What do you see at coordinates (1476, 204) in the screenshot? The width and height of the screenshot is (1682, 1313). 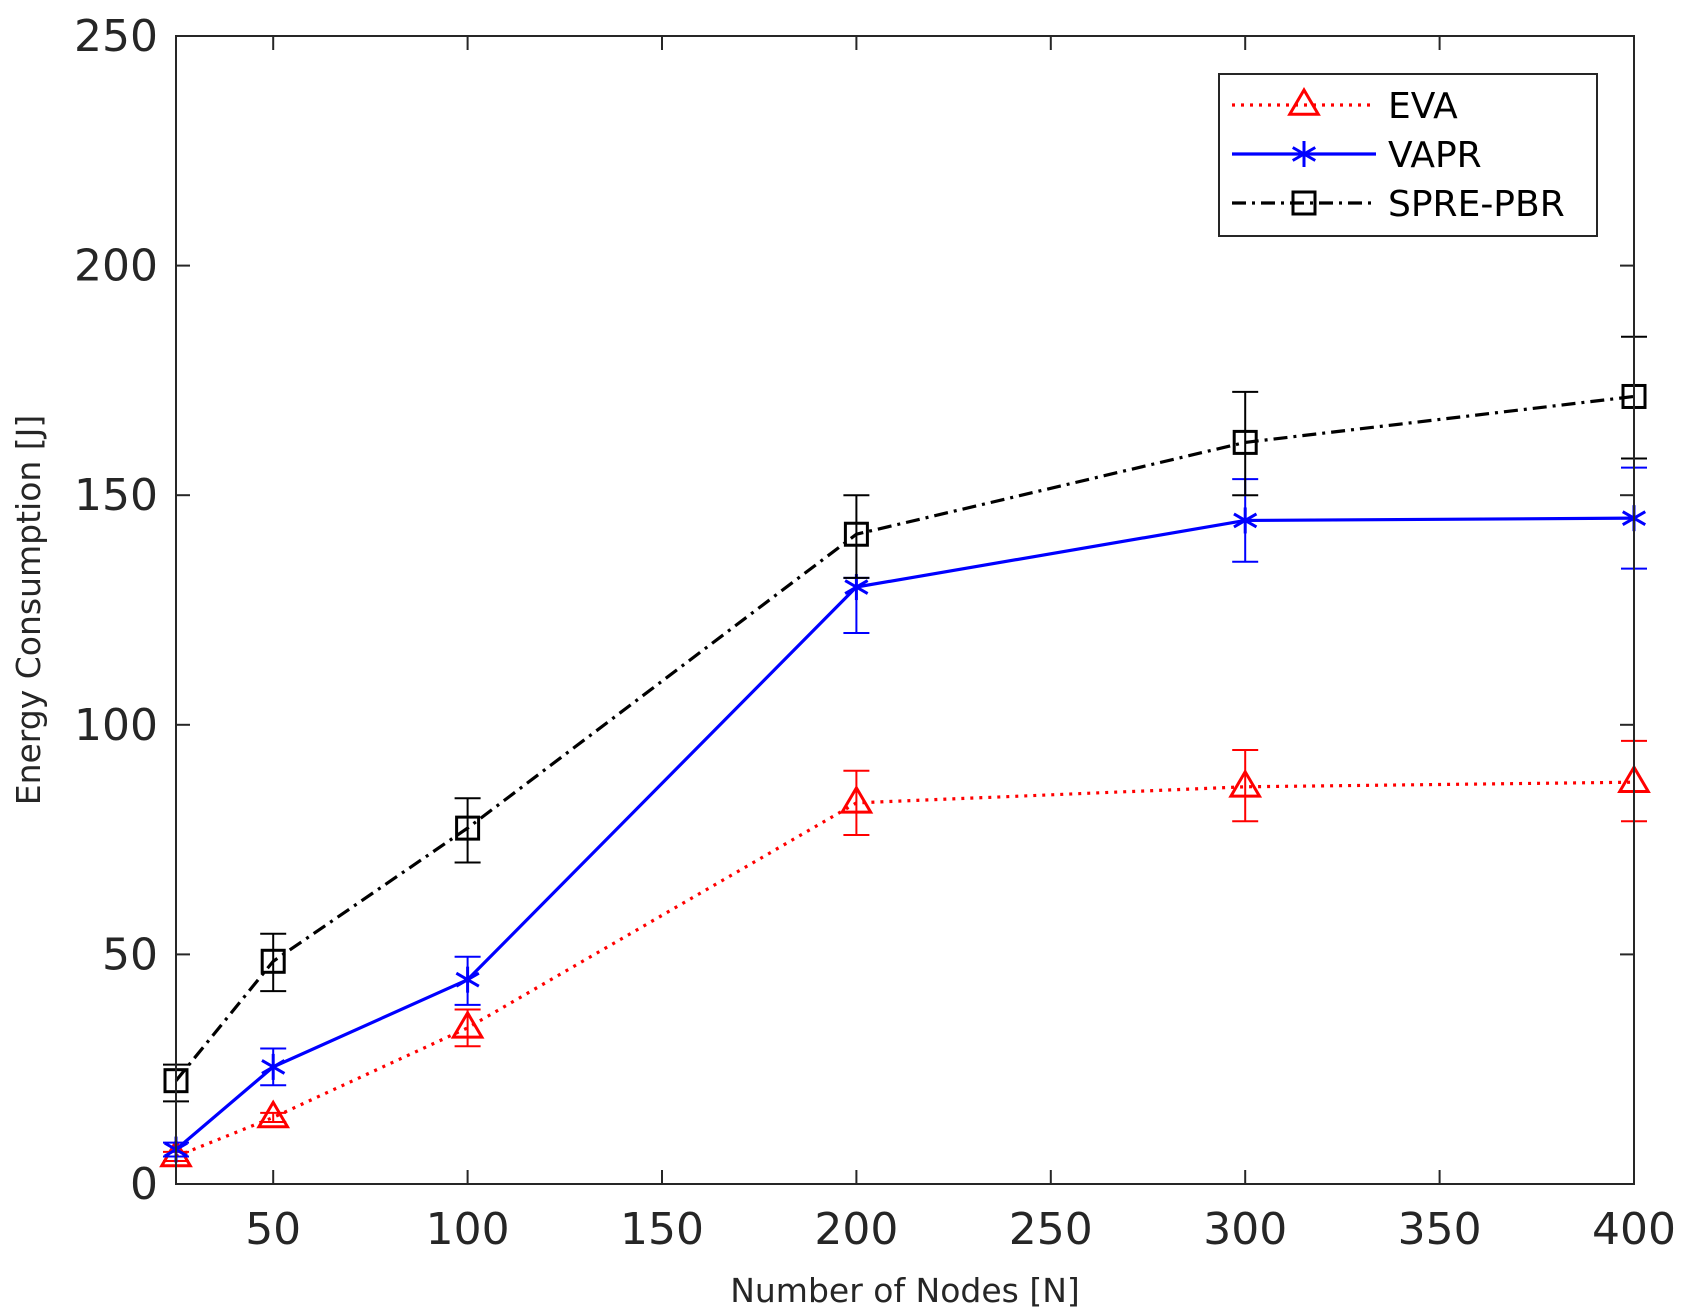 I see `legend-label-spre-pbr: SPRE-PBR` at bounding box center [1476, 204].